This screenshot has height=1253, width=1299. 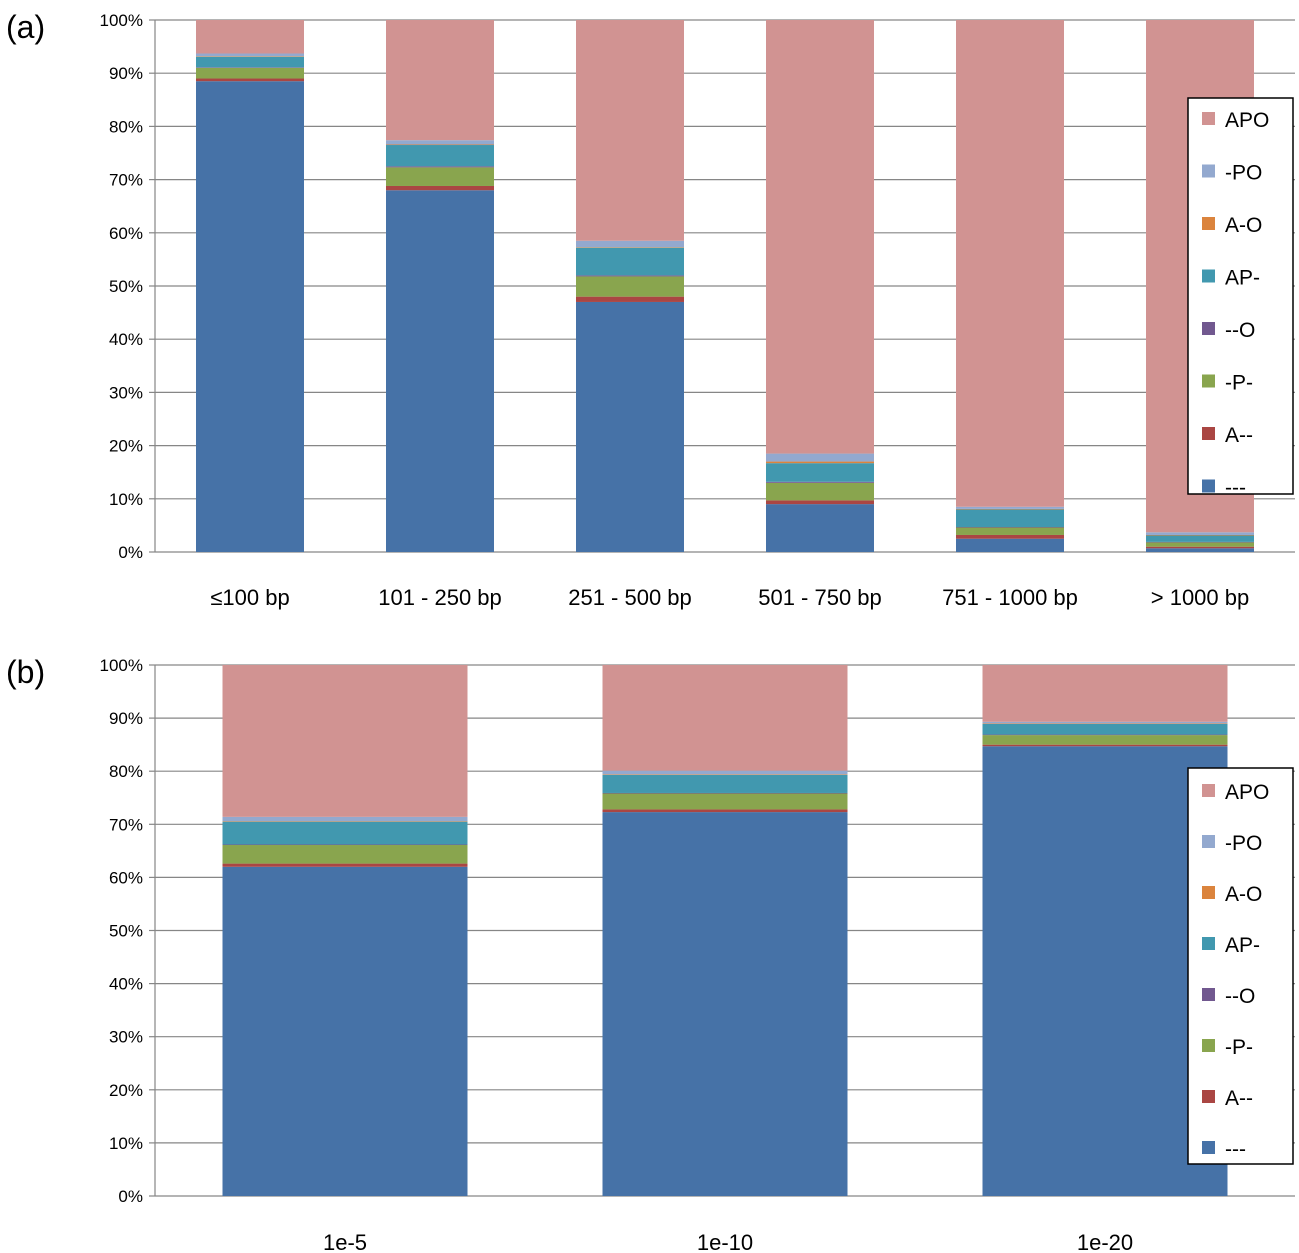 I want to click on bar-segment-apo-1ed20, so click(x=1105, y=693).